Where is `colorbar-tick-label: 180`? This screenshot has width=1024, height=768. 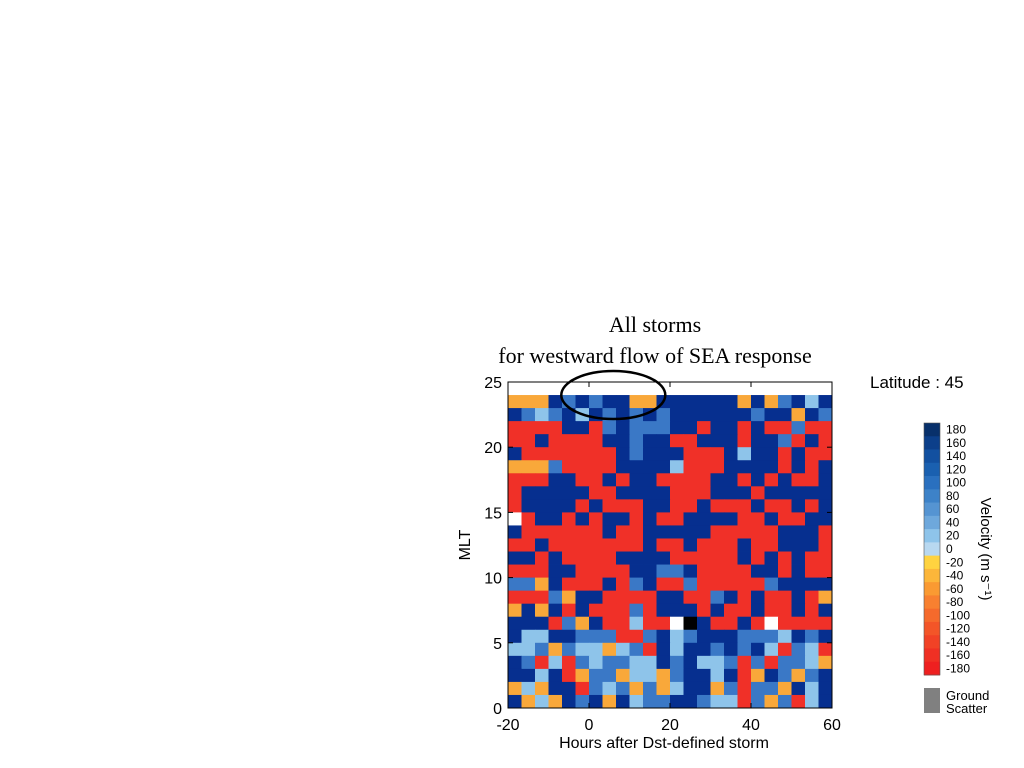 colorbar-tick-label: 180 is located at coordinates (956, 430).